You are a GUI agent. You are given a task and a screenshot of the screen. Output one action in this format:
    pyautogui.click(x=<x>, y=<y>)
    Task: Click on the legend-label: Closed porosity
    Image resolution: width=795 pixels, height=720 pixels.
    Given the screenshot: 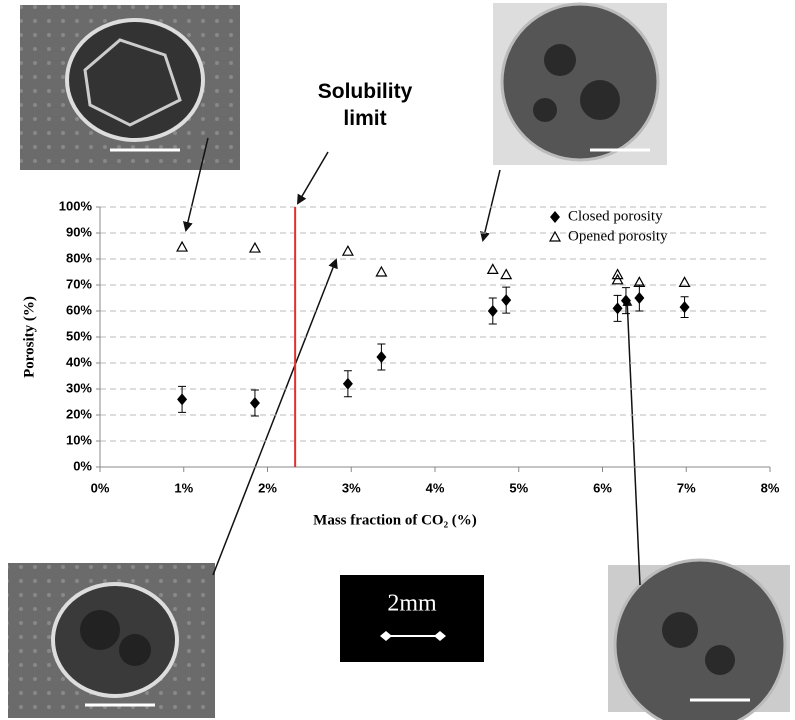 What is the action you would take?
    pyautogui.click(x=615, y=216)
    